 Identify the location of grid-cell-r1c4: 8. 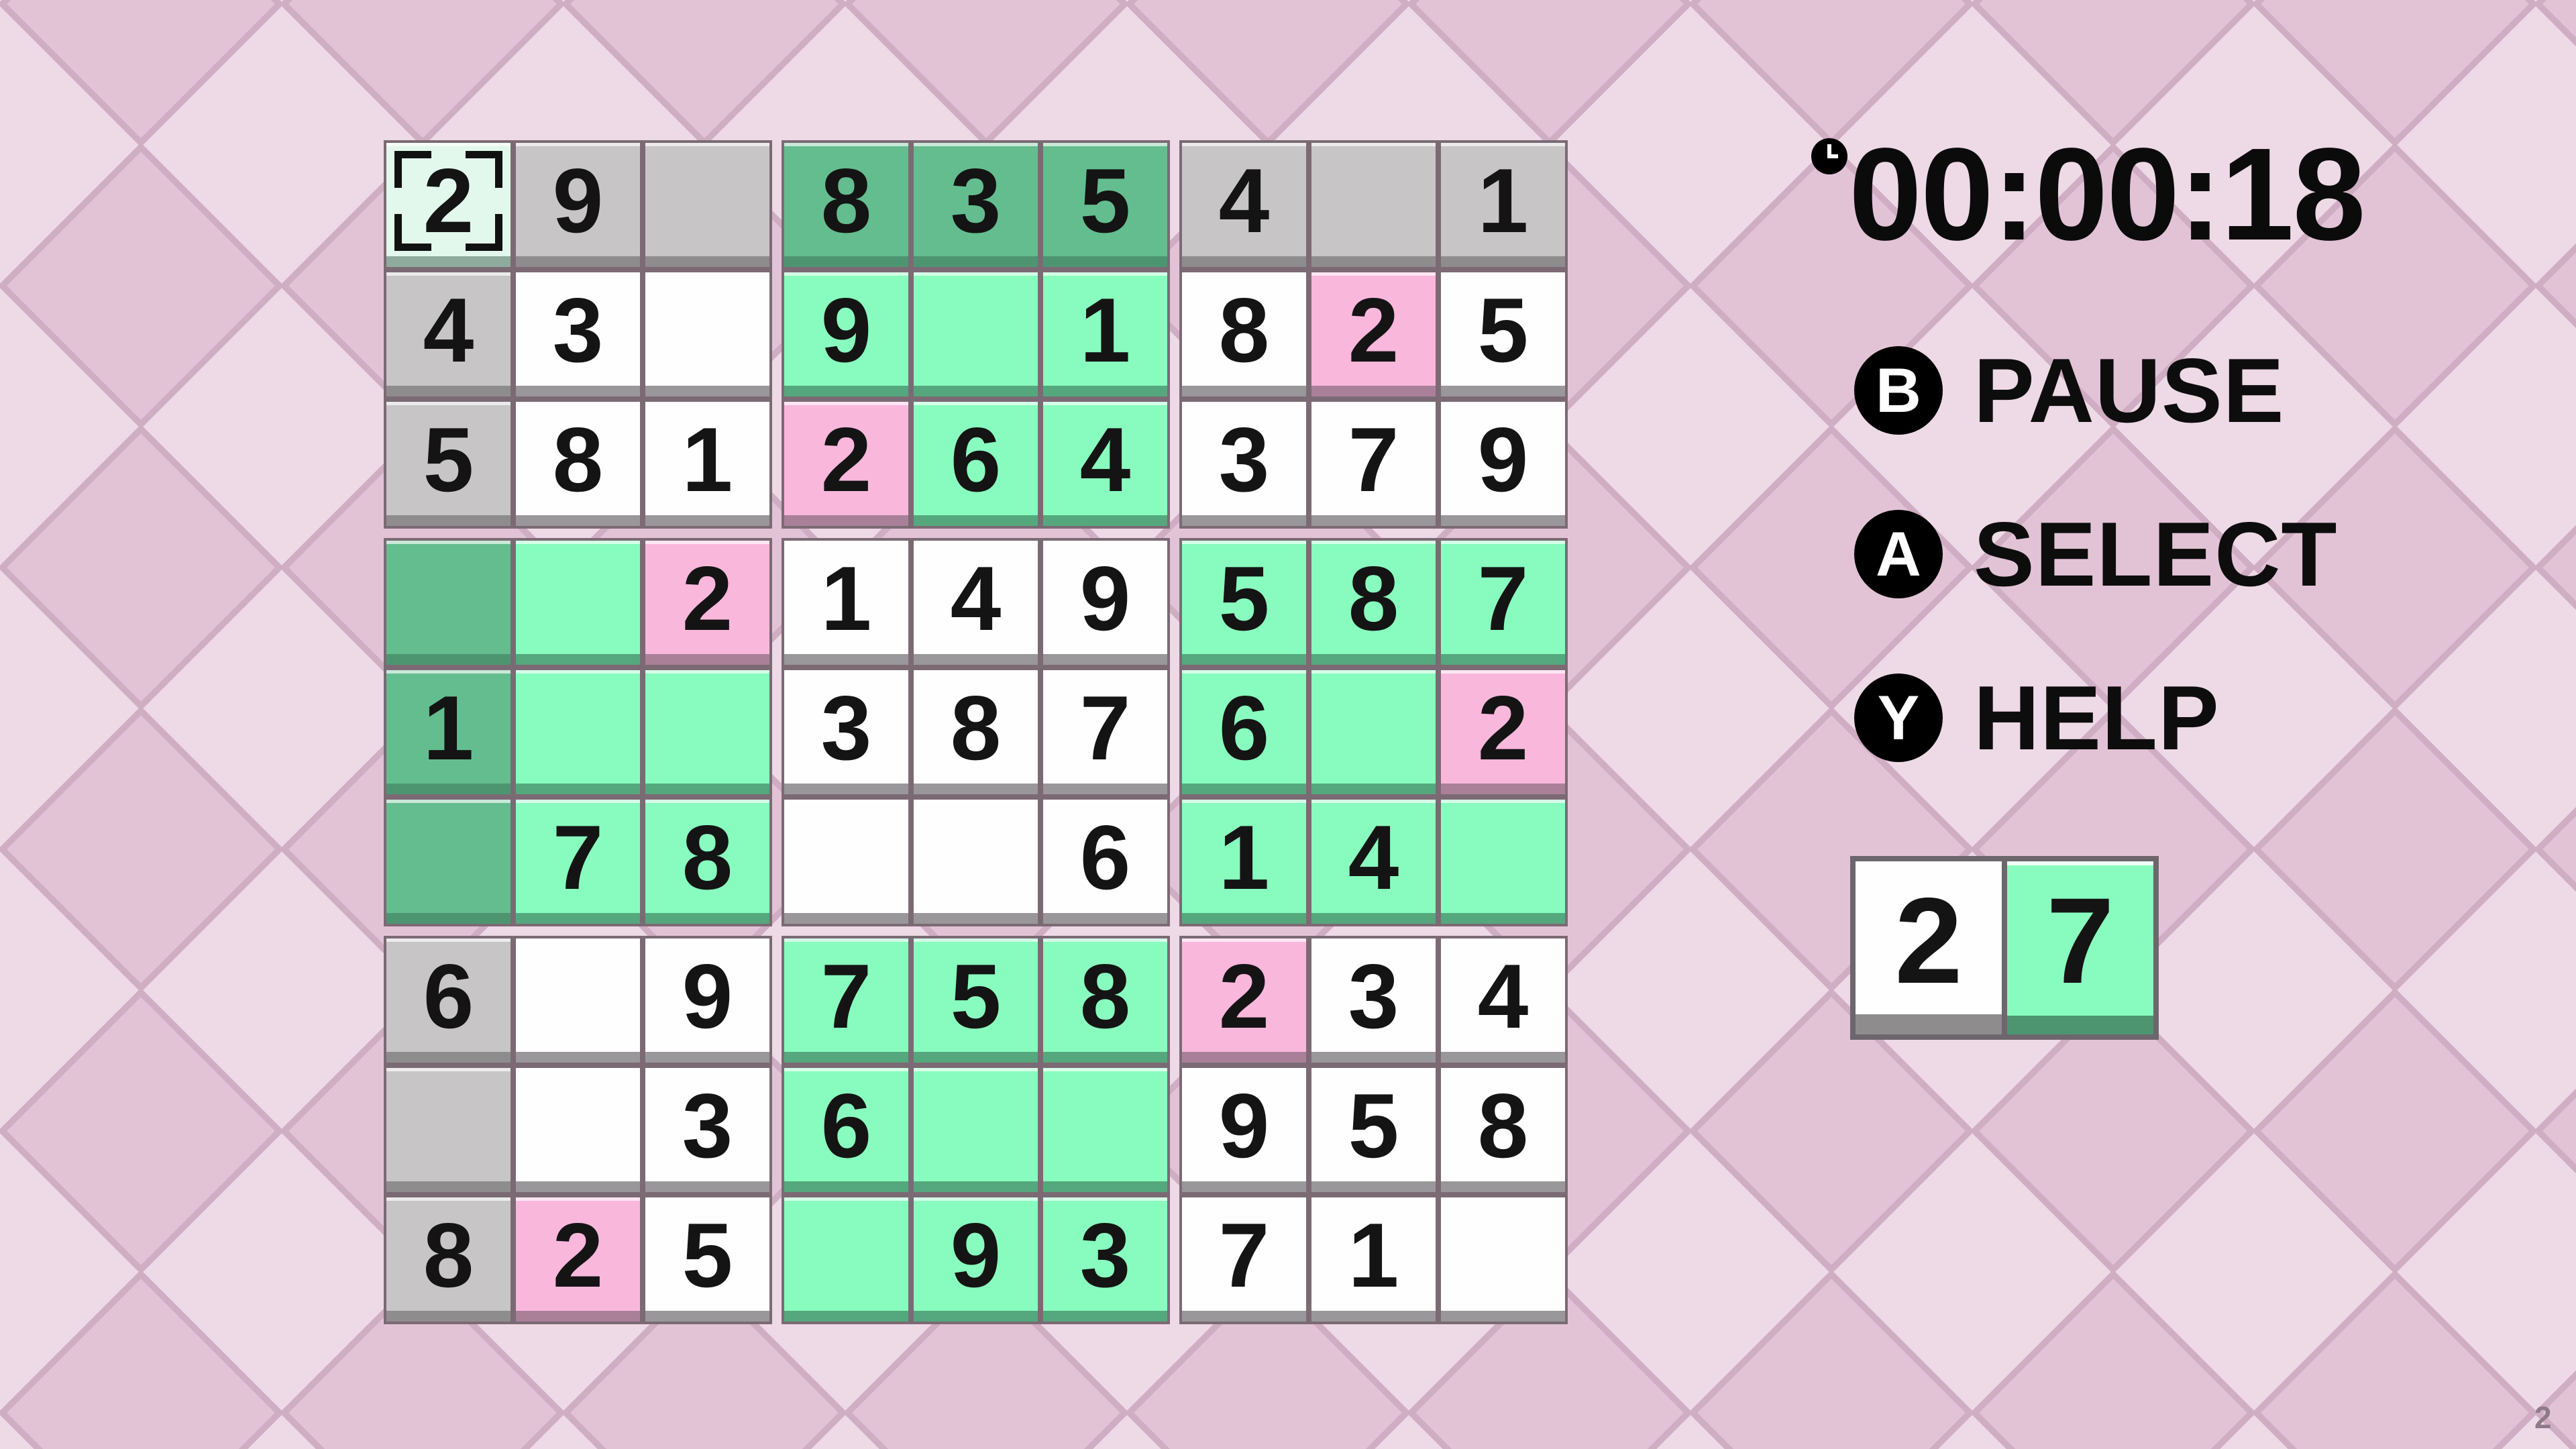
(846, 205).